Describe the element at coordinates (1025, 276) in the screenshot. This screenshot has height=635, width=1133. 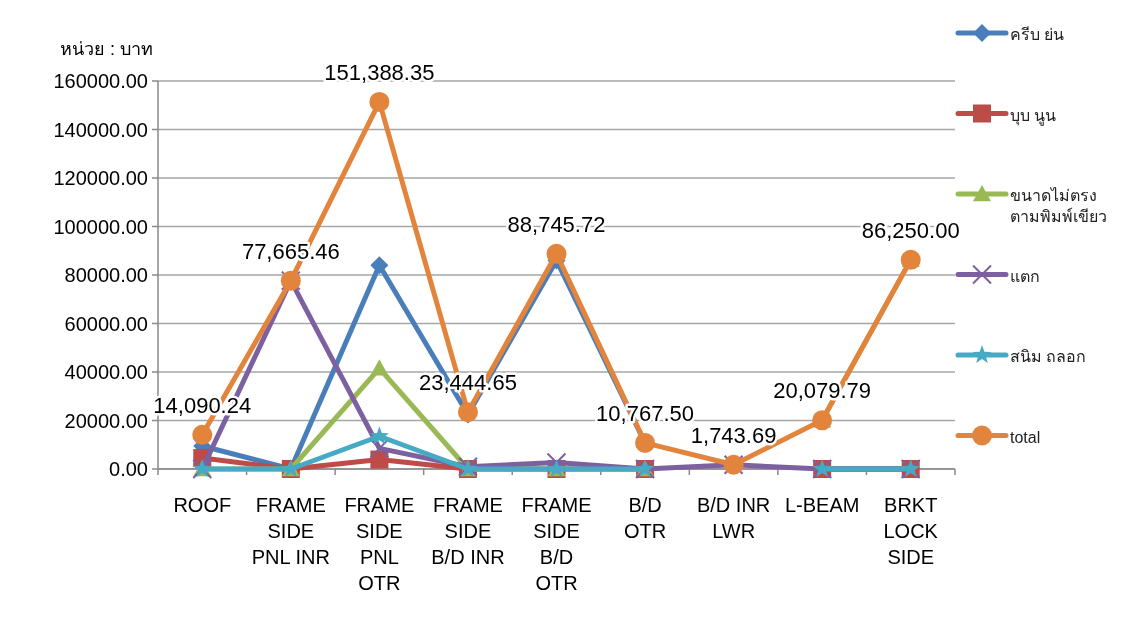
I see `legend: แตก` at that location.